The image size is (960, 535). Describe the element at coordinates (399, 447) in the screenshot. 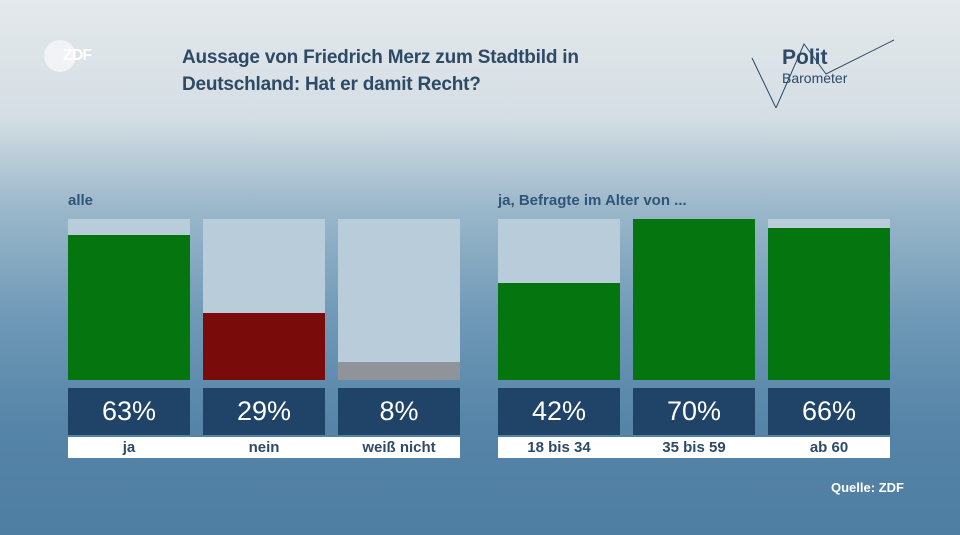

I see `category-label: weiß nicht` at that location.